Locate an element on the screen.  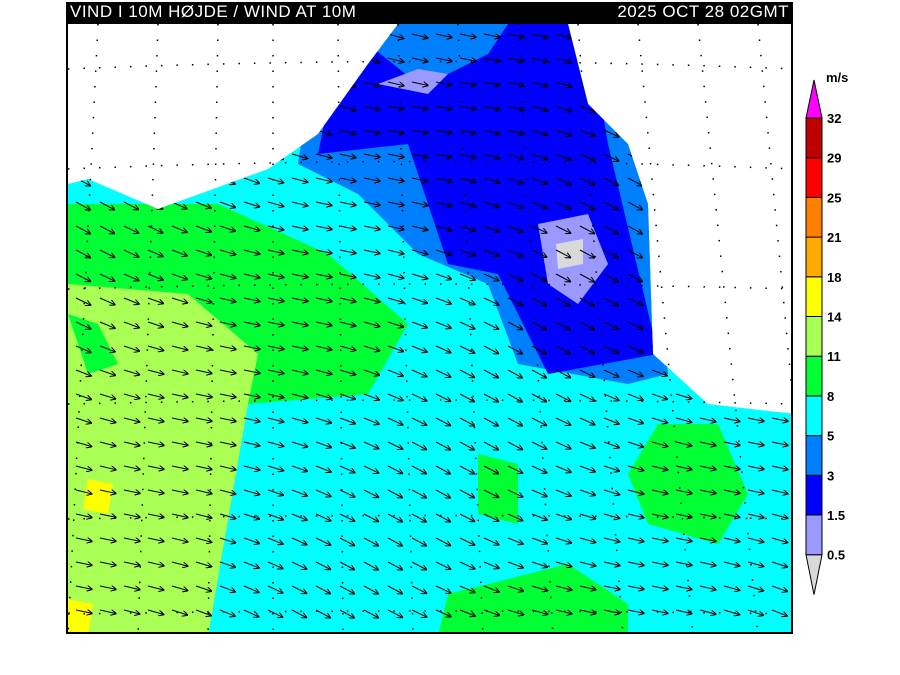
band-8-11-east is located at coordinates (688, 484).